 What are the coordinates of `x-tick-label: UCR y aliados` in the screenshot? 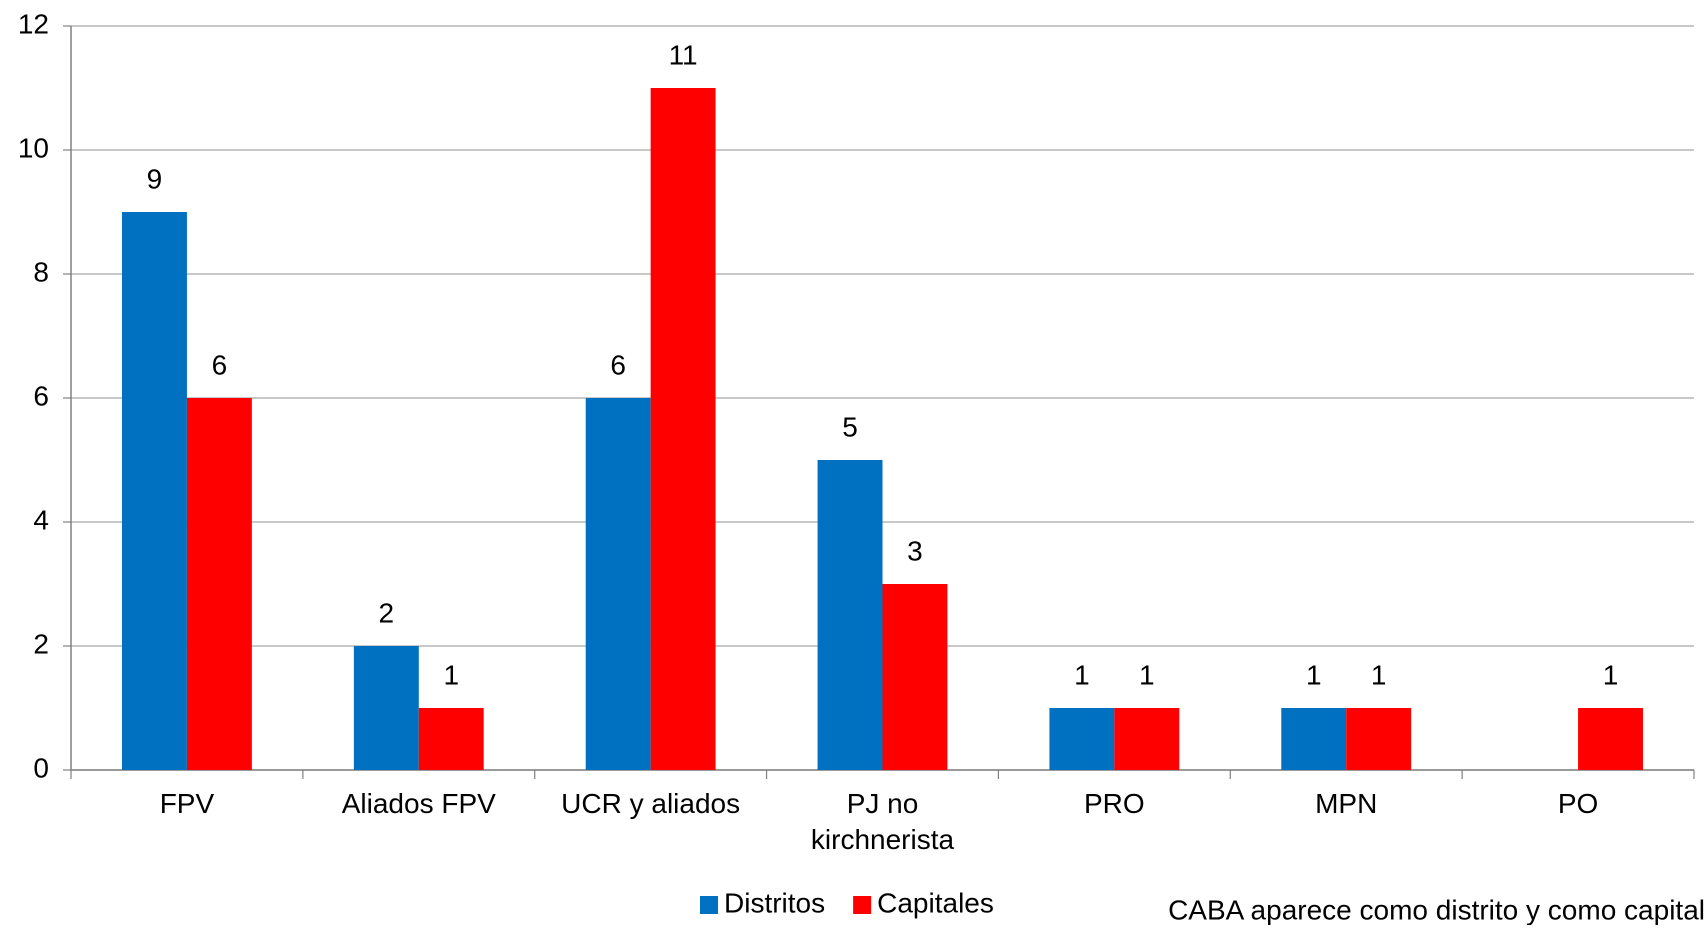 It's located at (651, 803).